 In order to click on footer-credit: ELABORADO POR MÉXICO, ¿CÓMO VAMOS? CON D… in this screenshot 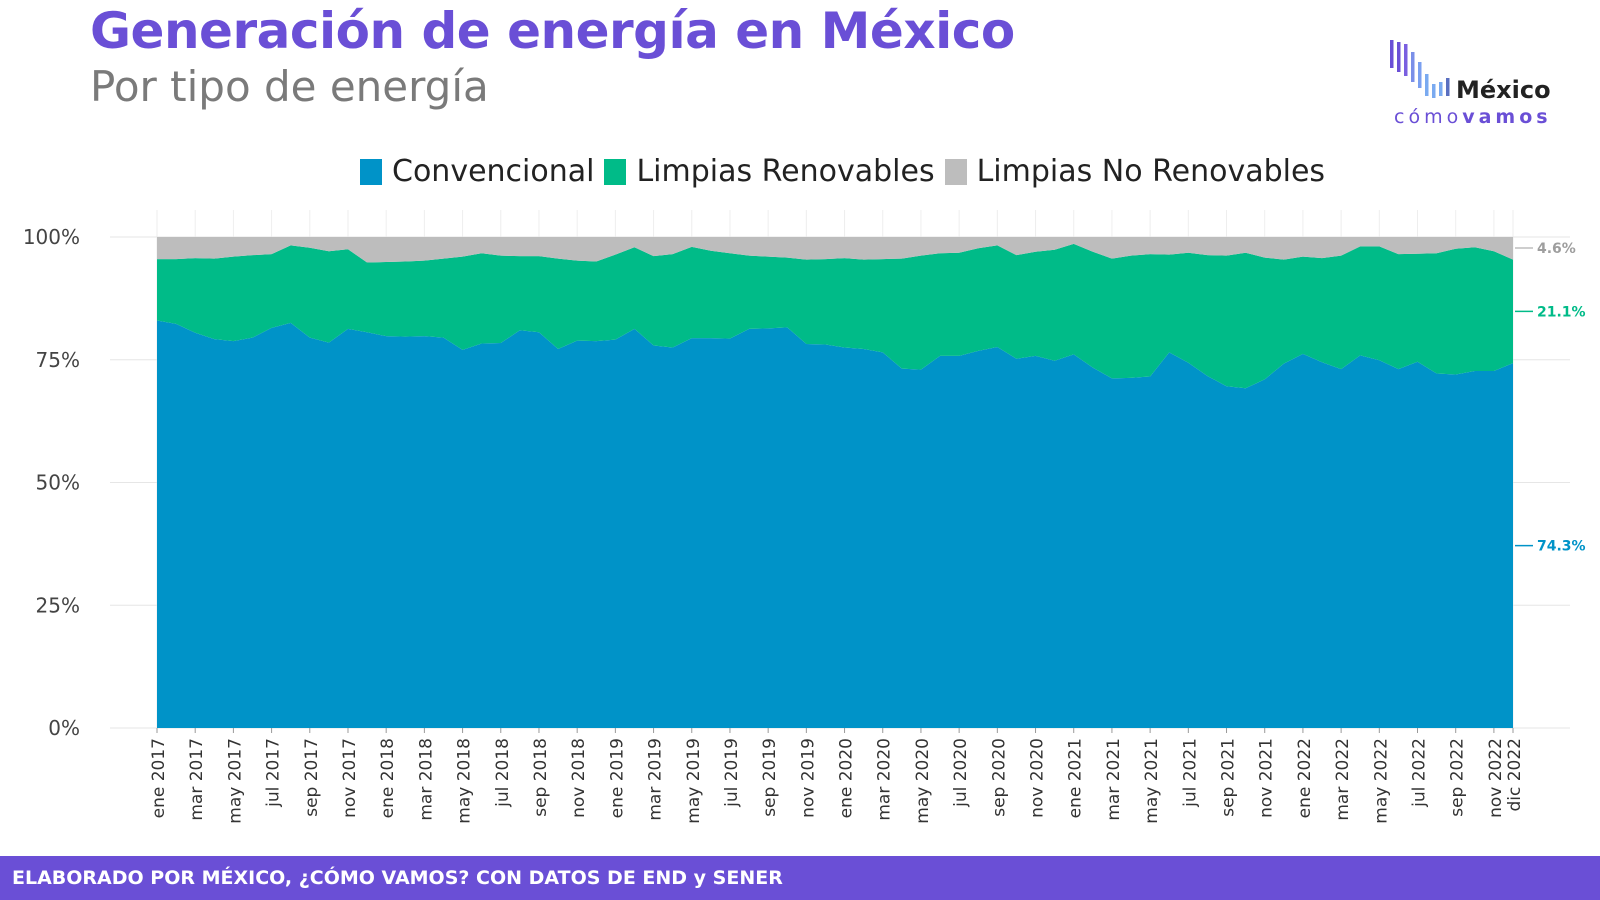, I will do `click(800, 878)`.